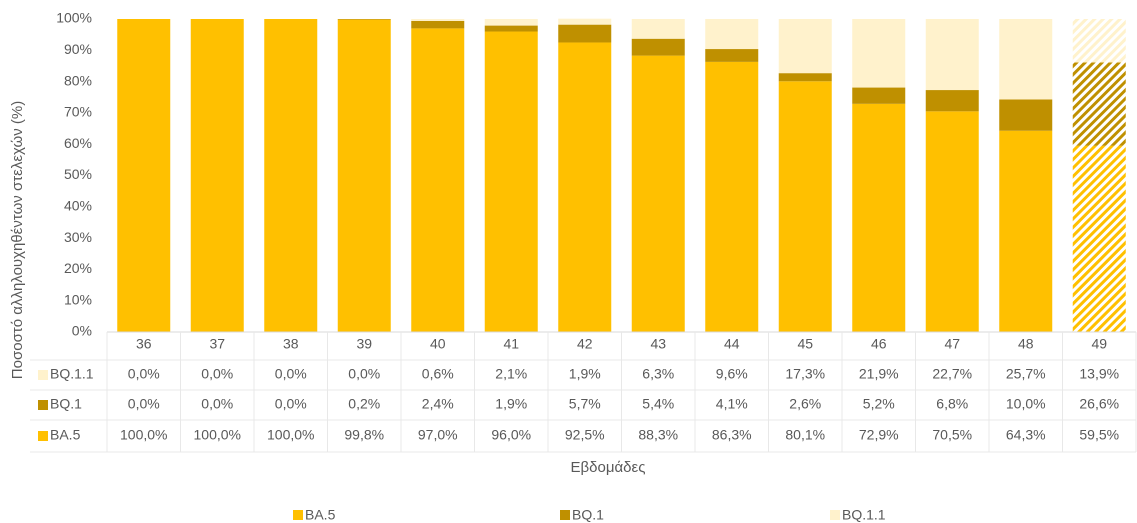 This screenshot has height=523, width=1137. What do you see at coordinates (438, 435) in the screenshot?
I see `table-value: 97,0%` at bounding box center [438, 435].